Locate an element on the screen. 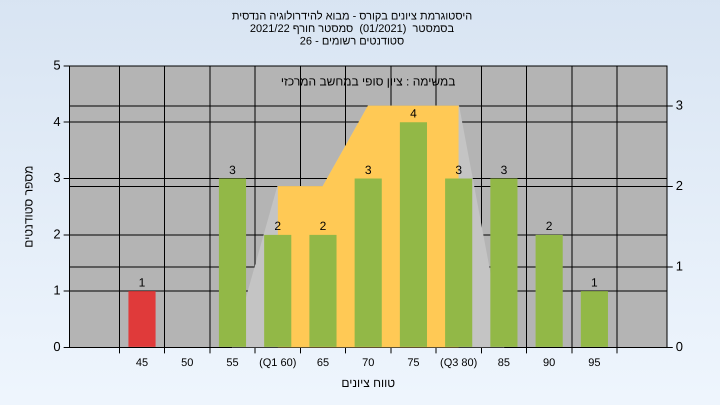  x-tick-label: 65 is located at coordinates (323, 363).